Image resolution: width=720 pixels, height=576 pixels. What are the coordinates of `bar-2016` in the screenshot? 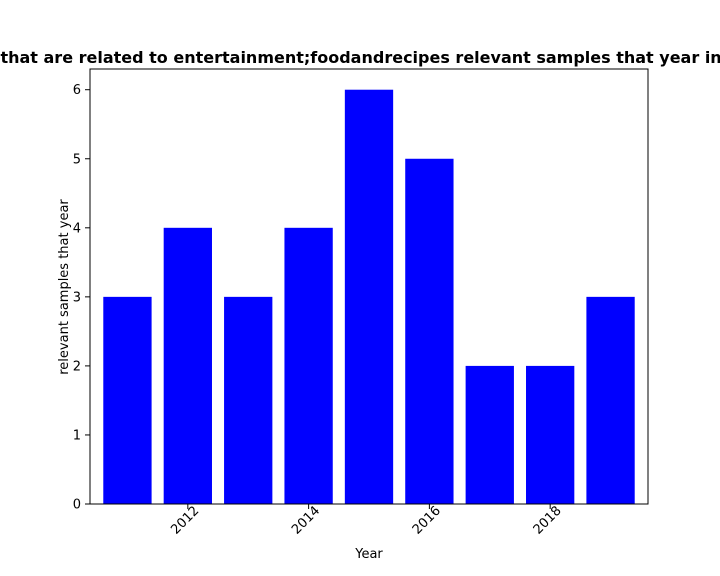 It's located at (429, 331).